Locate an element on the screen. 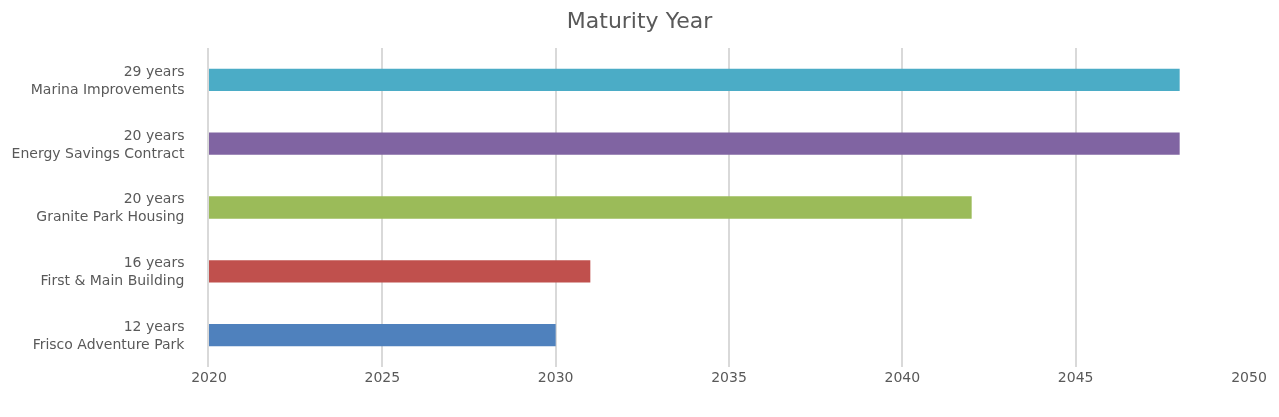  x-tick-label: 2035 is located at coordinates (729, 377).